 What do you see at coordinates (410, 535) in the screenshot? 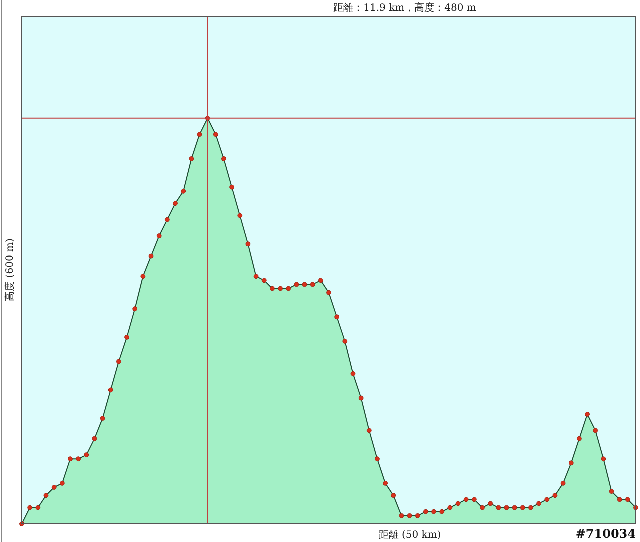
I see `x-axis-title: 距離 (50 km)` at bounding box center [410, 535].